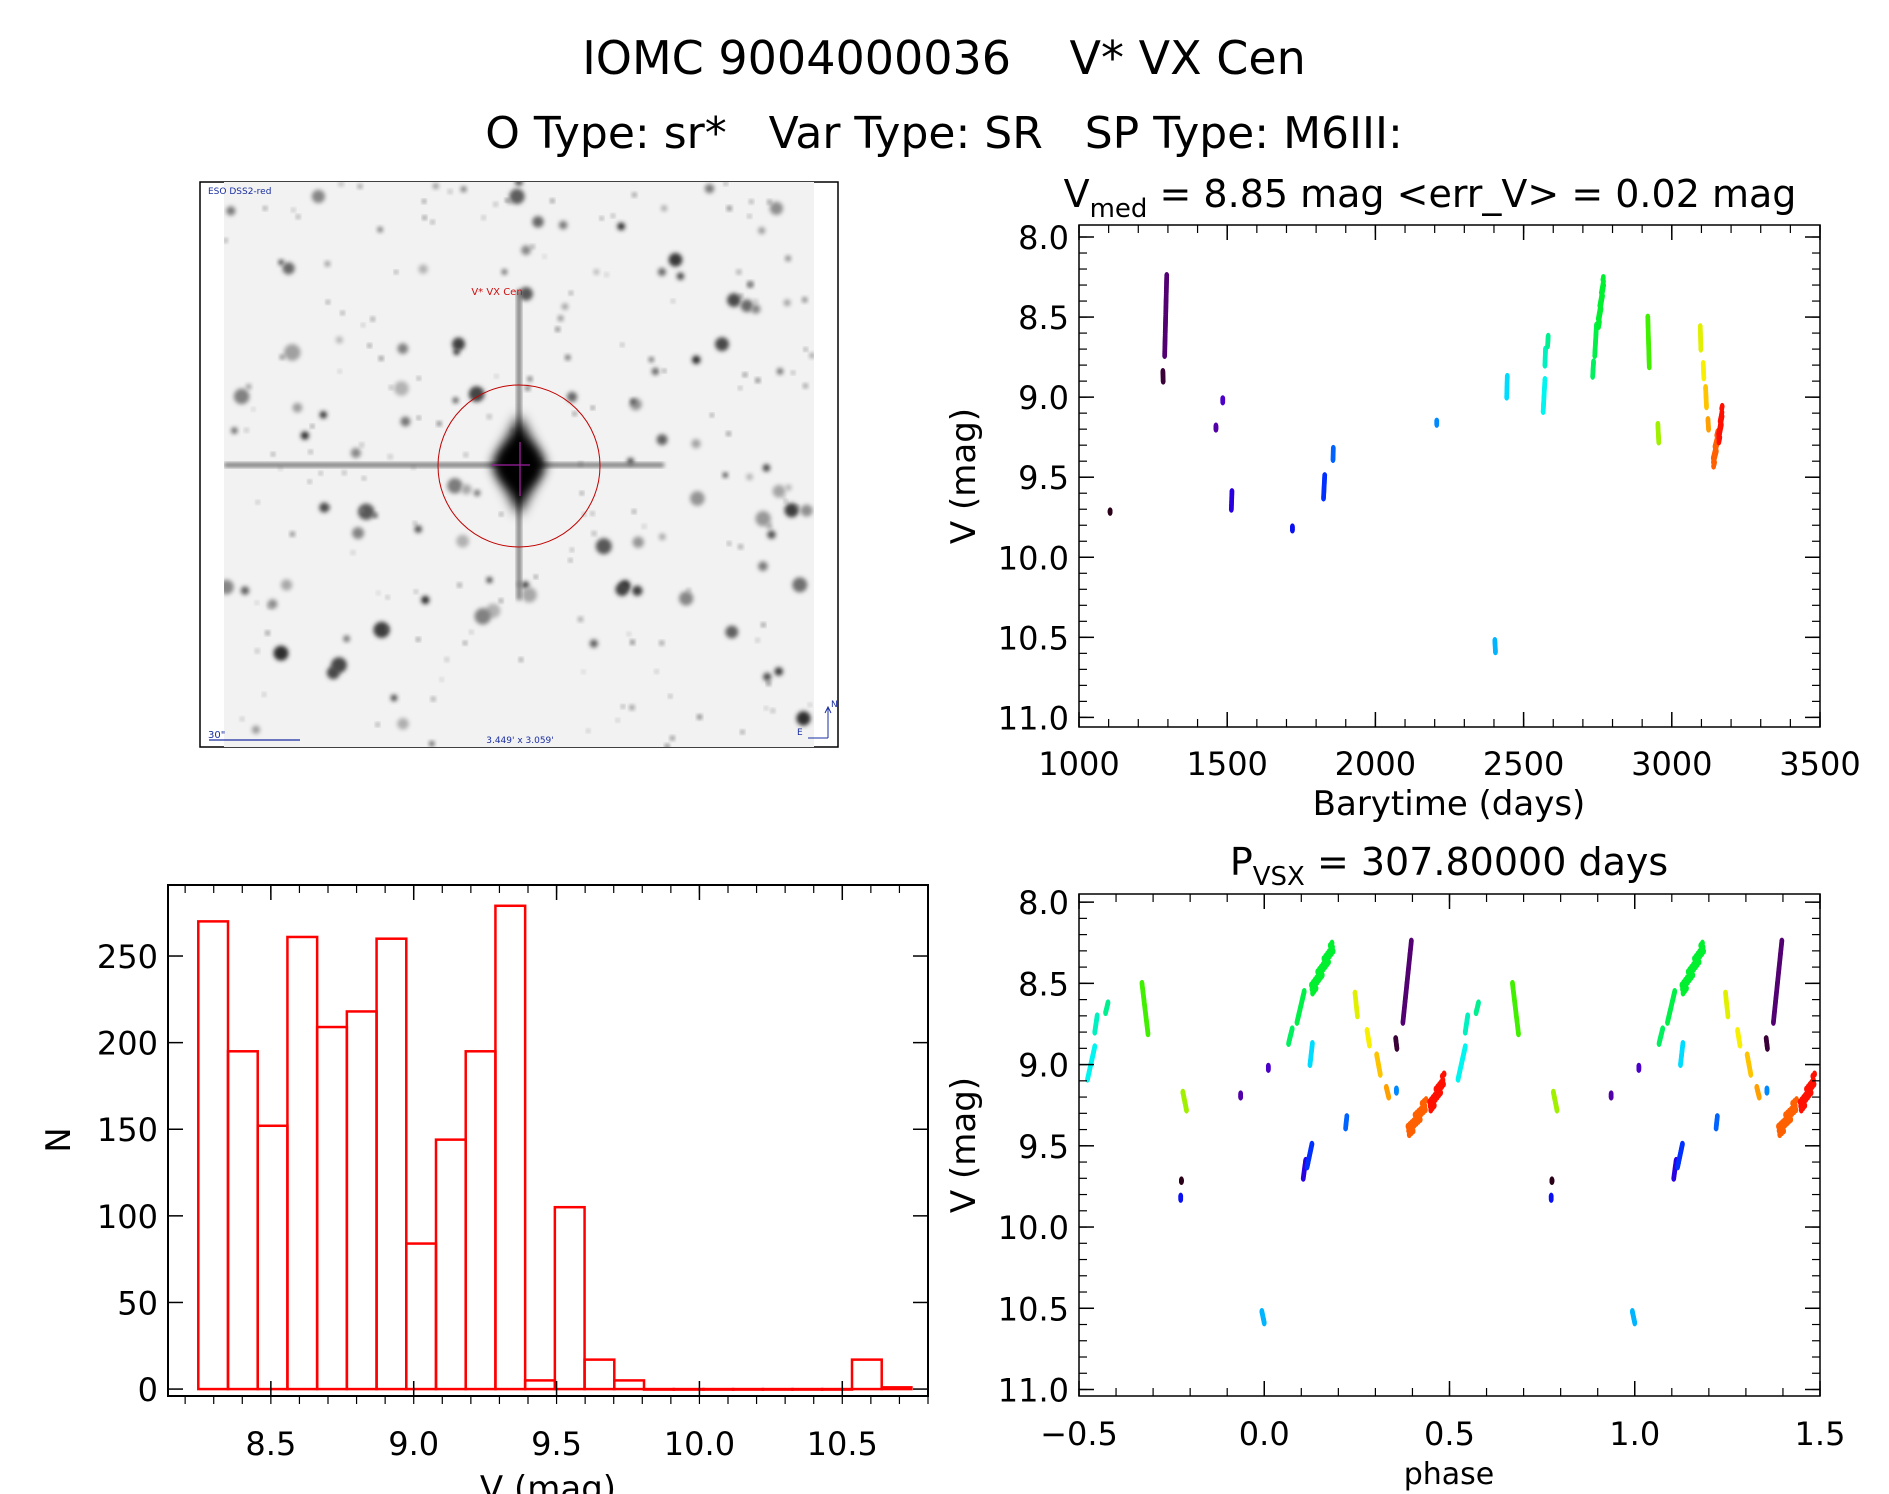 This screenshot has width=1889, height=1494. Describe the element at coordinates (1449, 866) in the screenshot. I see `phase-curve-title: PVSX = 307.80000 days` at that location.